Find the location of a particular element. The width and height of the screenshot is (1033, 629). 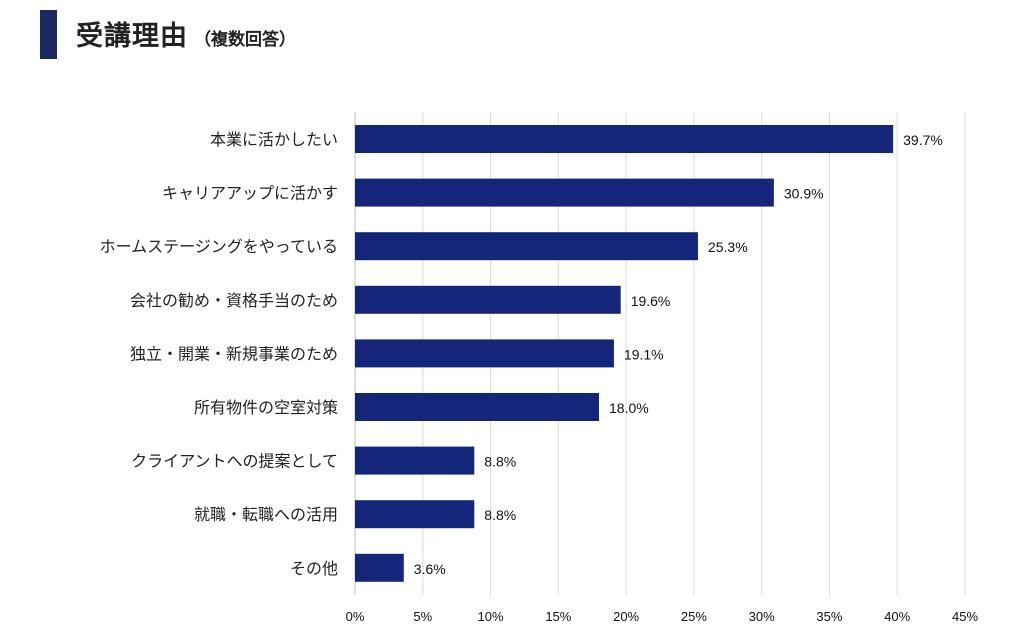

x-tick-label: 15% is located at coordinates (558, 616).